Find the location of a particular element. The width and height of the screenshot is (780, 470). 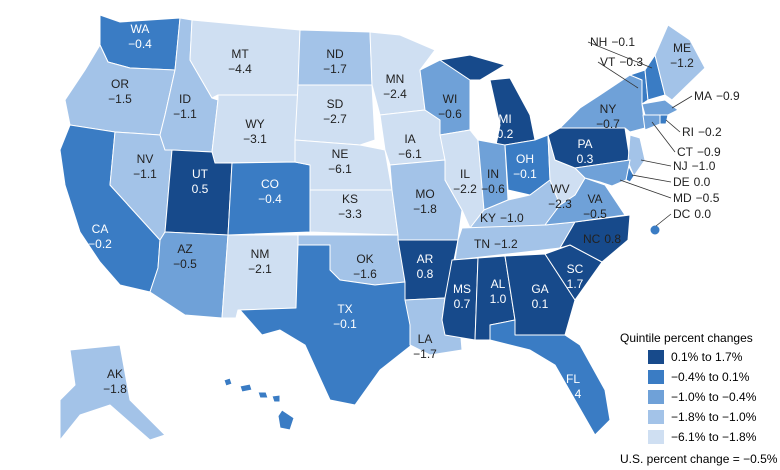

state-value: 1.4 is located at coordinates (573, 394).